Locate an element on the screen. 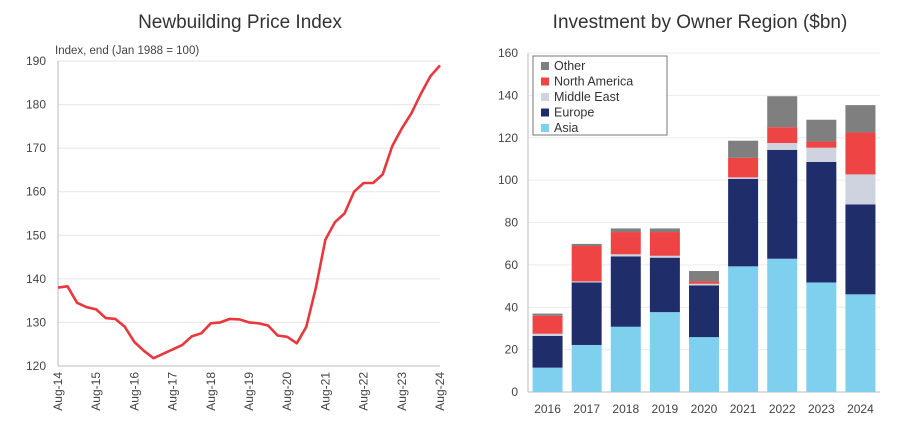 The image size is (915, 430). y-tick-label: 40 is located at coordinates (512, 307).